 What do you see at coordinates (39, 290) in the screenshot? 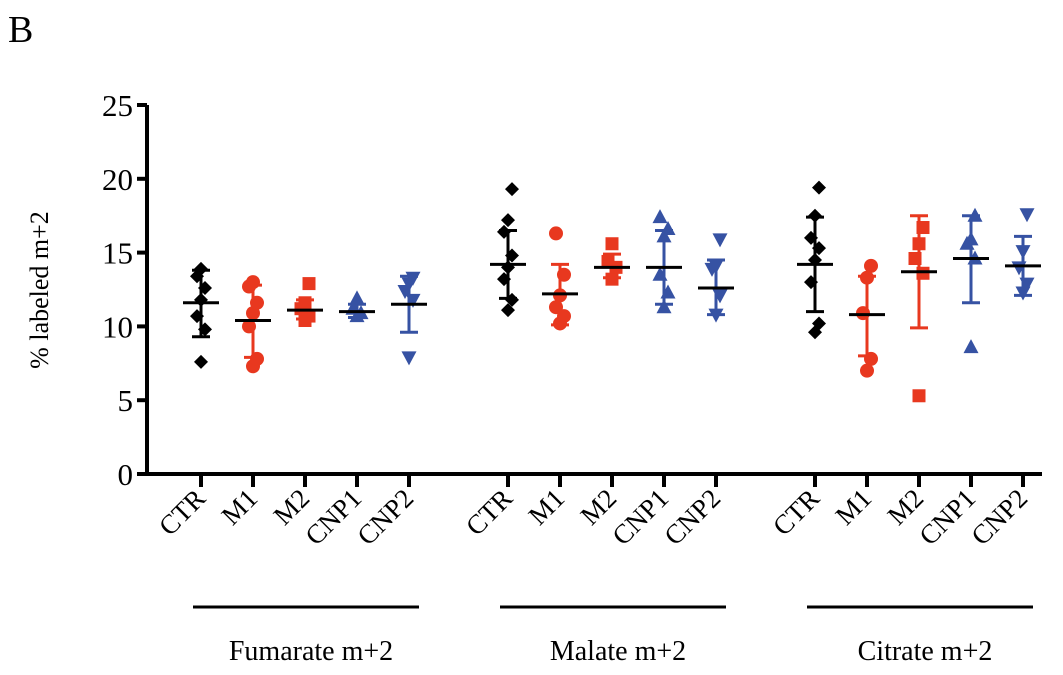
I see `y-axis-label: % labeled m+2` at bounding box center [39, 290].